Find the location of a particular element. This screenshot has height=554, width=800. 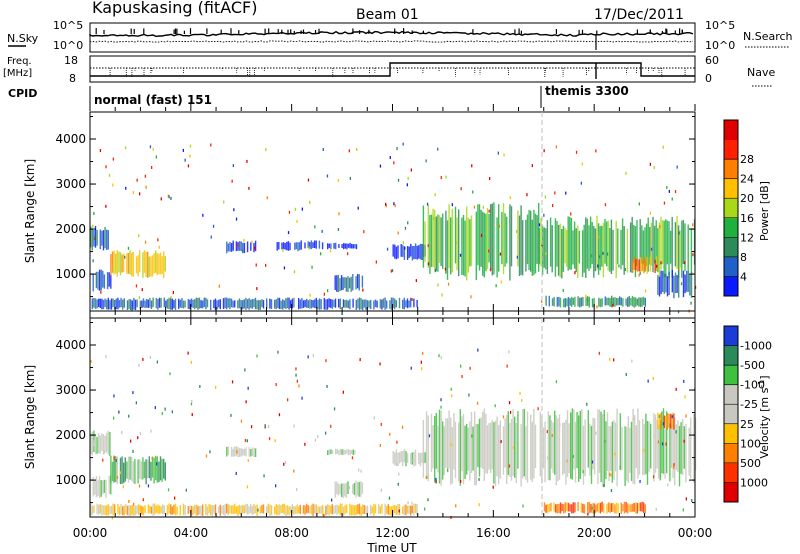

beam-title: Beam 01 is located at coordinates (387, 15).